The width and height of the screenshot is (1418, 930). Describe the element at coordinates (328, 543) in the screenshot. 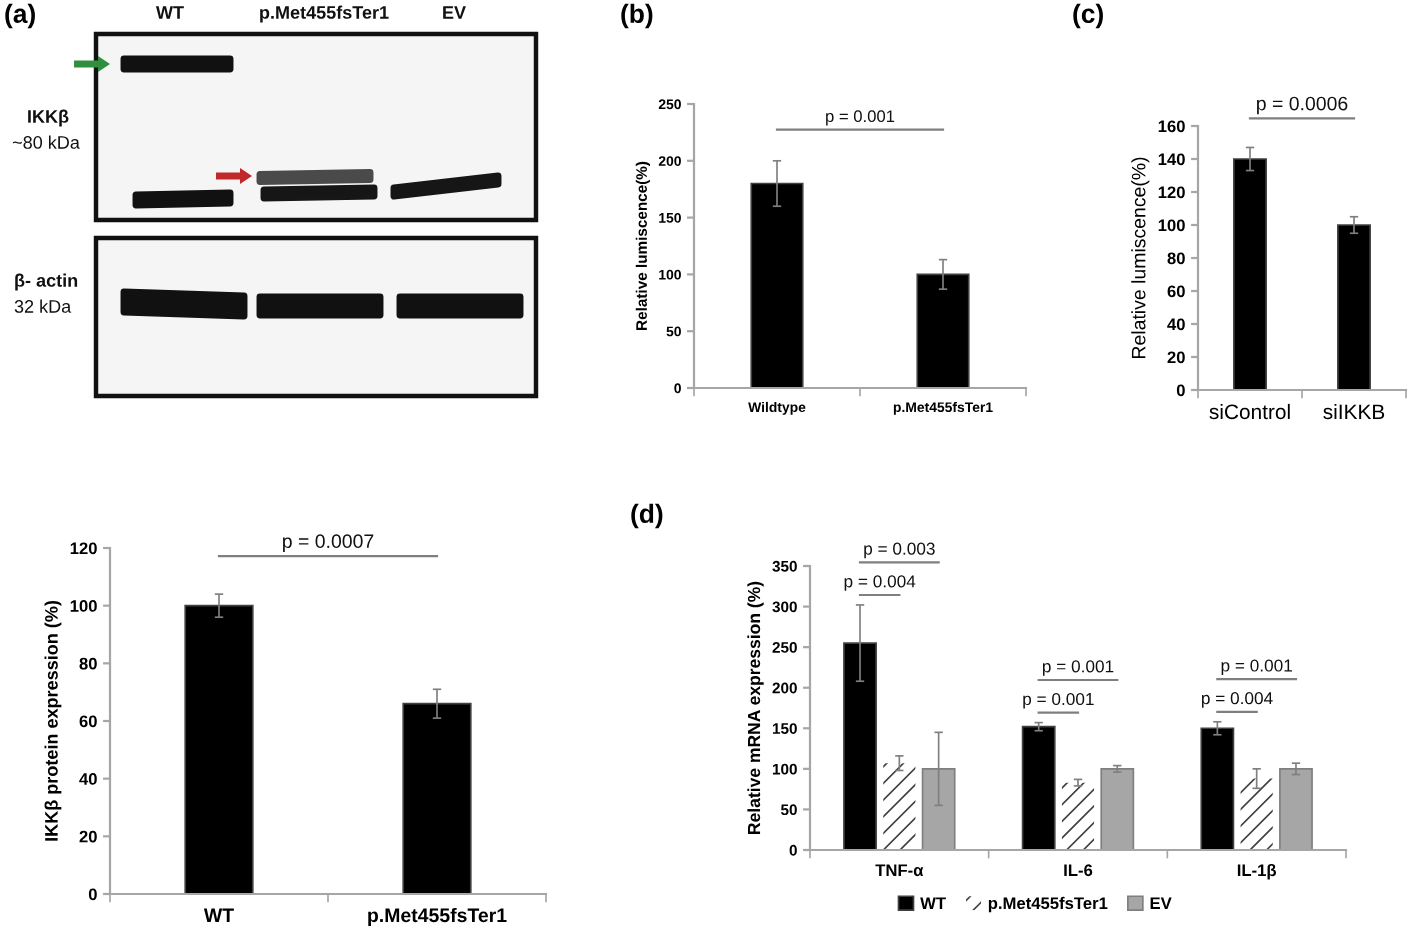

I see `annotation: p = 0.0007` at that location.